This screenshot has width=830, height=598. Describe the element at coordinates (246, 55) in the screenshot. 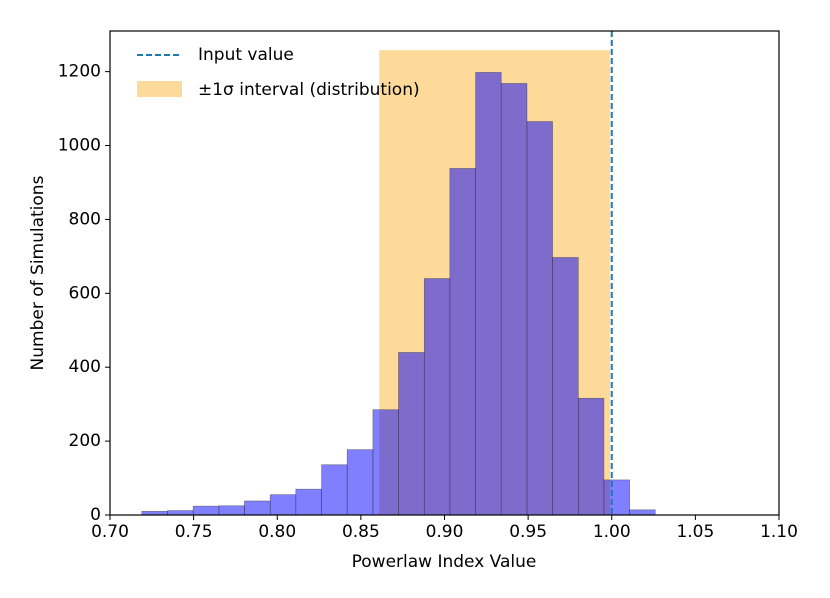

I see `legend-input-label: Input value` at that location.